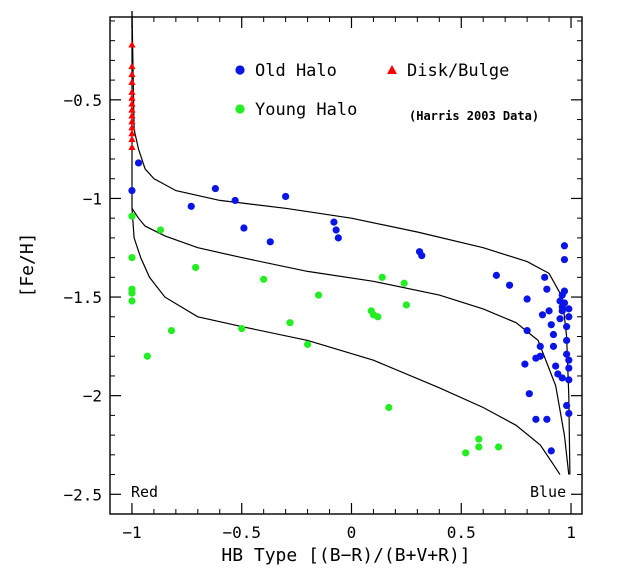 The image size is (637, 581). What do you see at coordinates (296, 71) in the screenshot?
I see `legend-label: Old Halo` at bounding box center [296, 71].